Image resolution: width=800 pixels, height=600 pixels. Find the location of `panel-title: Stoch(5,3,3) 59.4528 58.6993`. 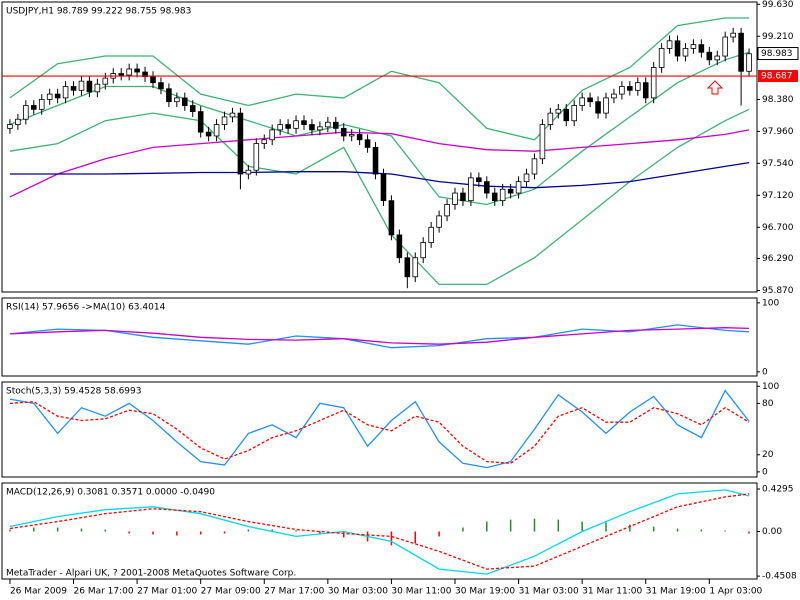

panel-title: Stoch(5,3,3) 59.4528 58.6993 is located at coordinates (73, 392).